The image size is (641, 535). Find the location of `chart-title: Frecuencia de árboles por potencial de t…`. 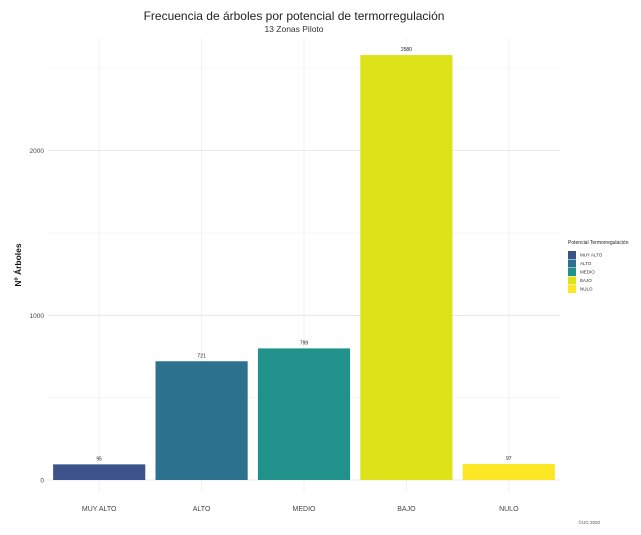

chart-title: Frecuencia de árboles por potencial de t… is located at coordinates (294, 16).